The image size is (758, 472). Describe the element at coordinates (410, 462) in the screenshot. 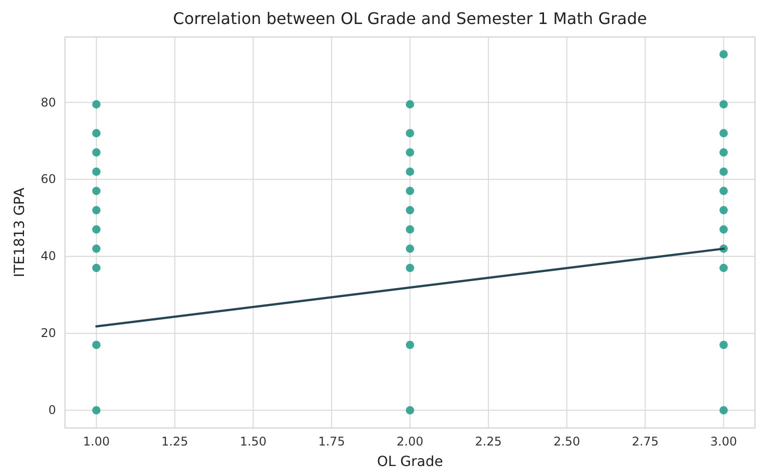

I see `x-axis-title: OL Grade` at that location.